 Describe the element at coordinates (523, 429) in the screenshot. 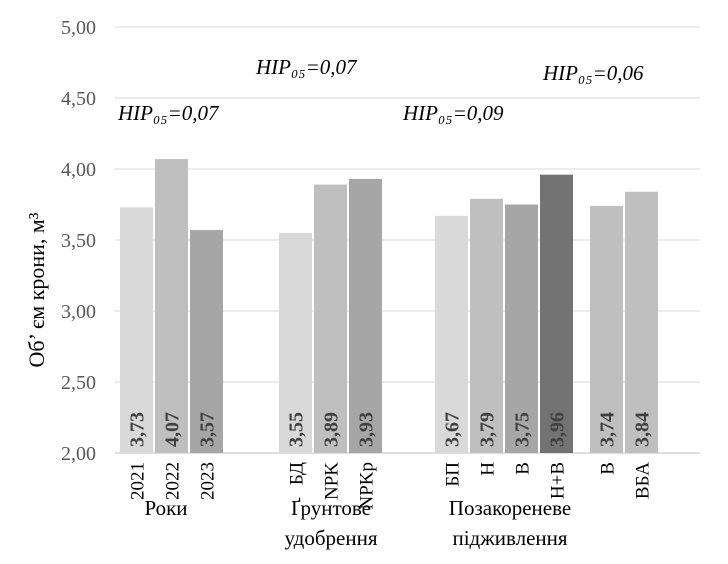

I see `bar-value-label: 3,75` at that location.